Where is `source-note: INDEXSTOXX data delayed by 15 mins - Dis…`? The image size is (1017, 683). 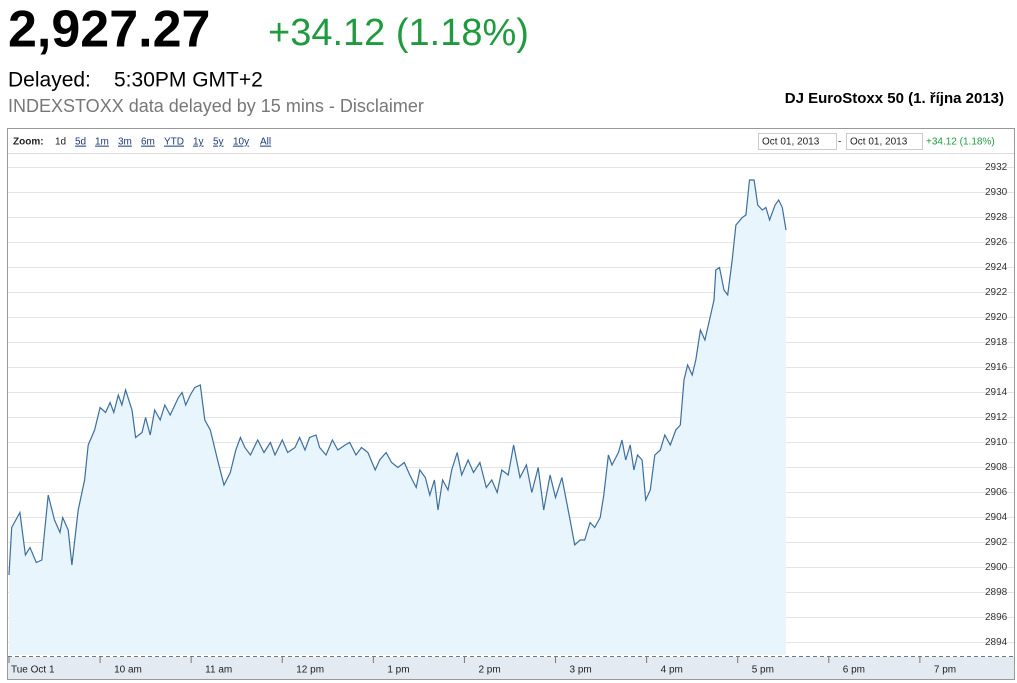 source-note: INDEXSTOXX data delayed by 15 mins - Dis… is located at coordinates (216, 106).